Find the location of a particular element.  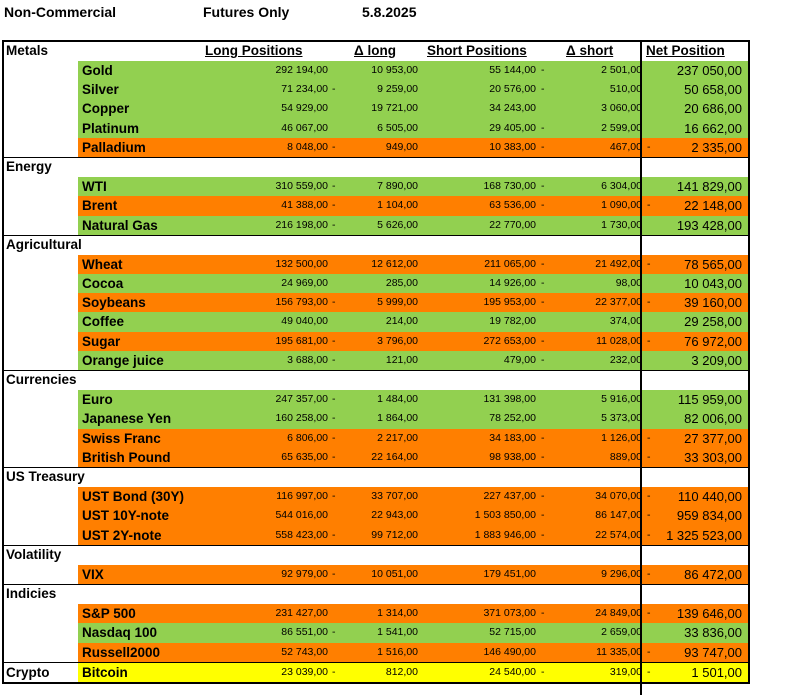

instrument-name: Orange juice is located at coordinates (123, 360).